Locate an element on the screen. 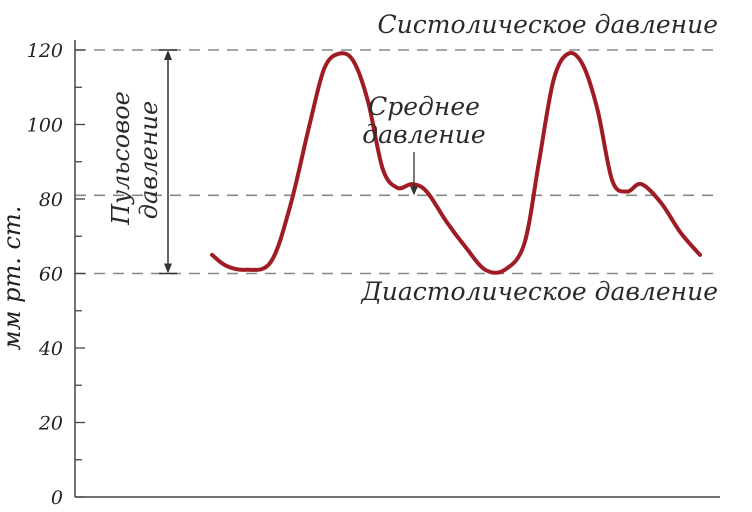 Image resolution: width=752 pixels, height=512 pixels. y-tick-label: 120 is located at coordinates (45, 51).